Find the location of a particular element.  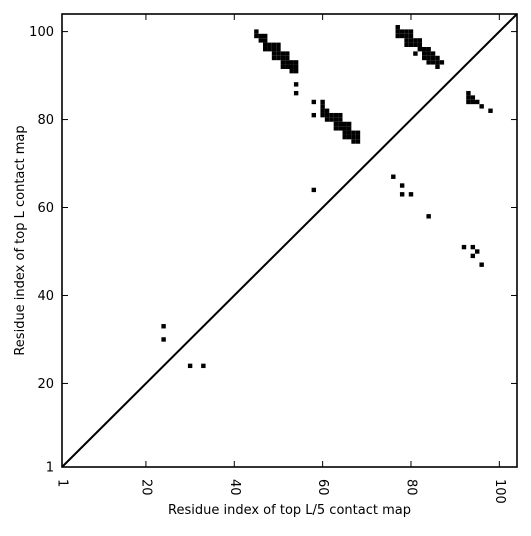

y-tick-label: 20 is located at coordinates (45, 384).